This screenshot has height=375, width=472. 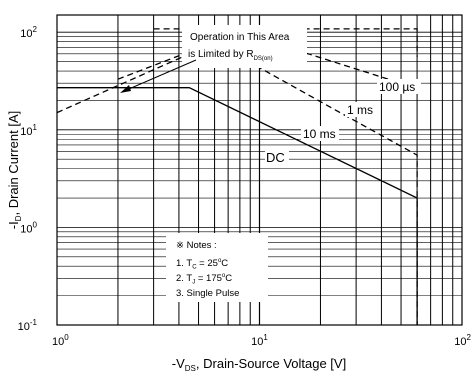 I want to click on note-2: 2. TJ = 175oC, so click(x=204, y=279).